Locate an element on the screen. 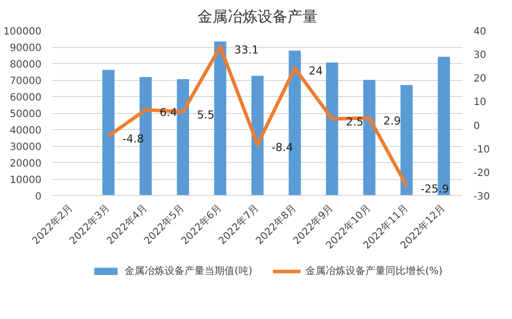  legend-label: 金属冶炼设备产量当期值(吨) is located at coordinates (188, 271).